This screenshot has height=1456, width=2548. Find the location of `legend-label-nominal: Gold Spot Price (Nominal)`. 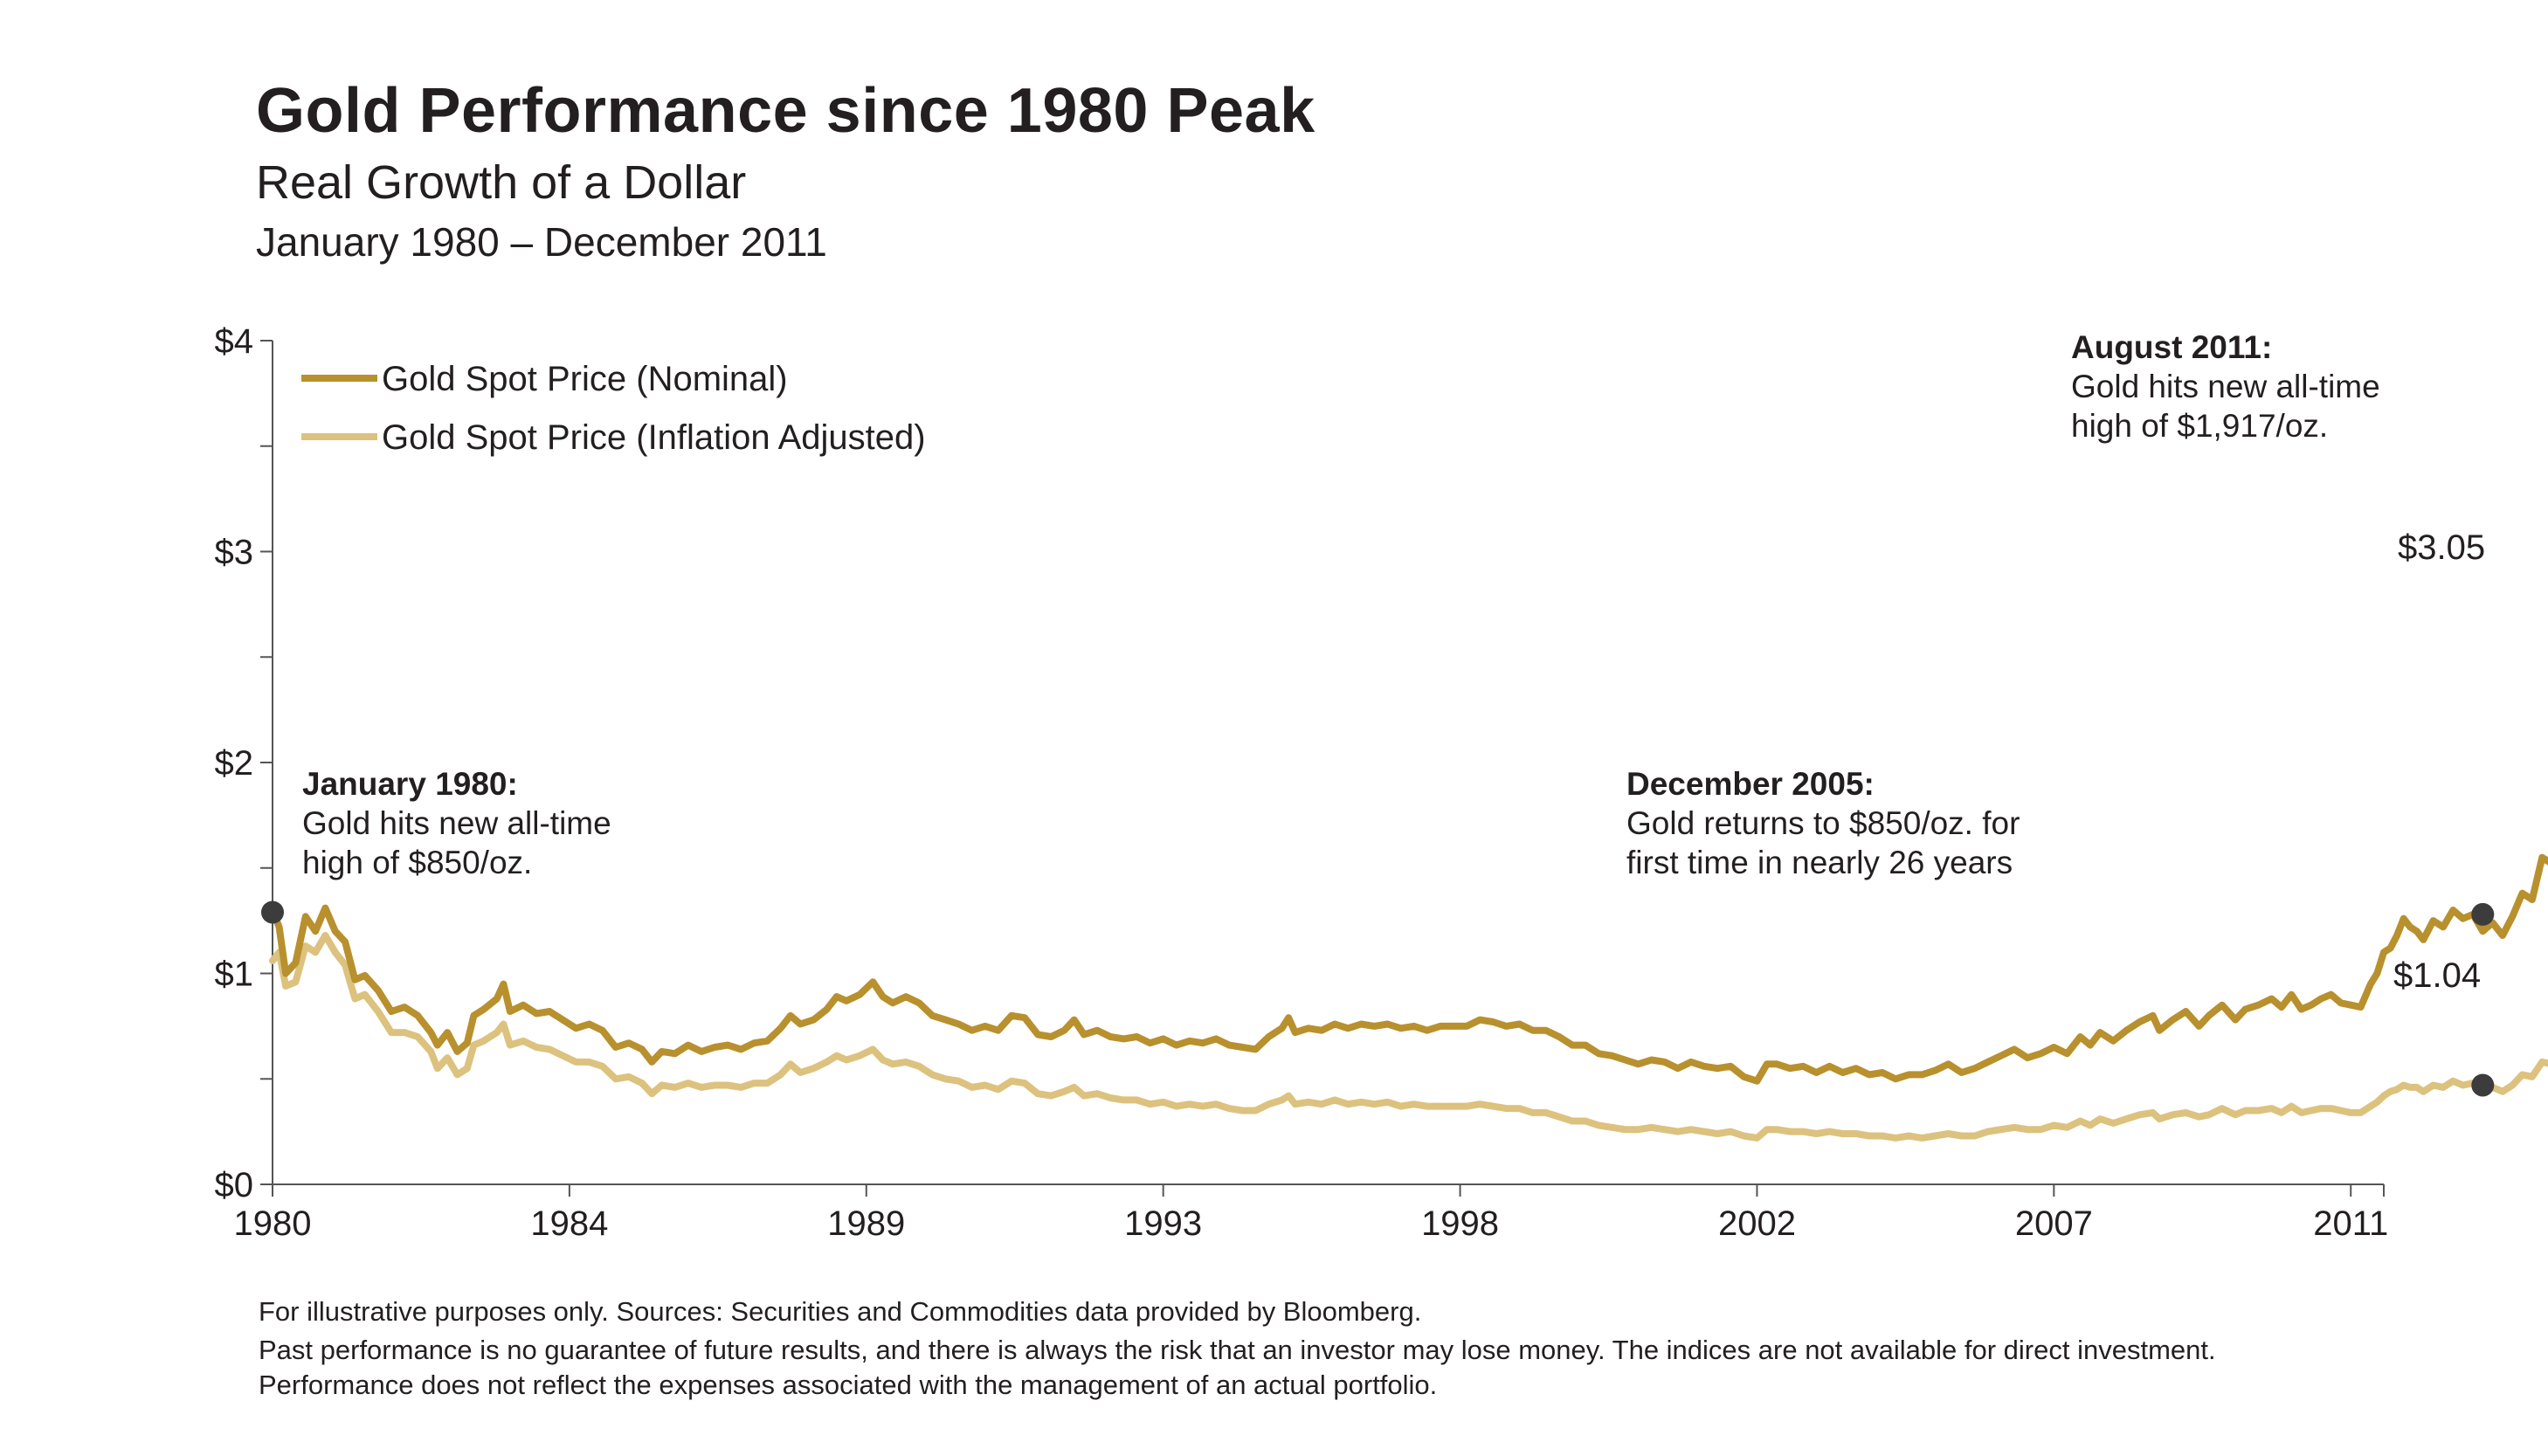

legend-label-nominal: Gold Spot Price (Nominal) is located at coordinates (585, 379).